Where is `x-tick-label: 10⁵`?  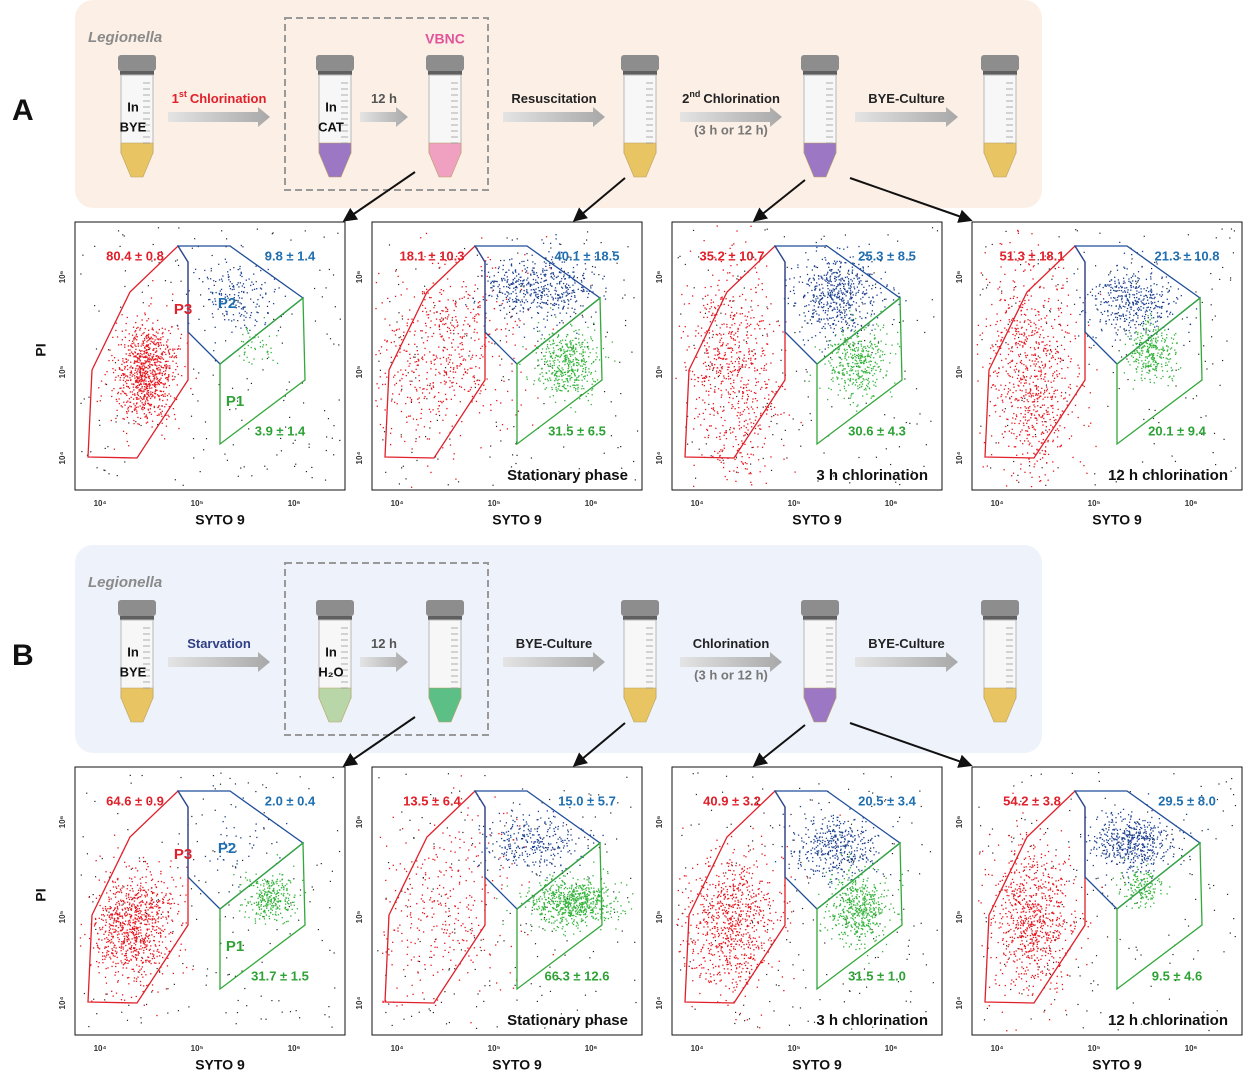 x-tick-label: 10⁵ is located at coordinates (794, 503).